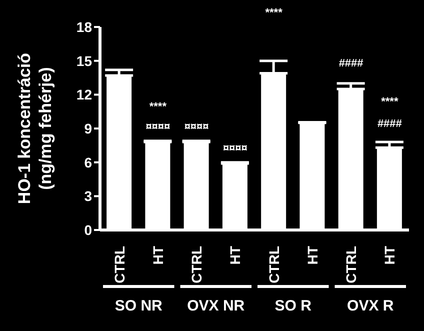  I want to click on y-tick-label: 18, so click(84, 26).